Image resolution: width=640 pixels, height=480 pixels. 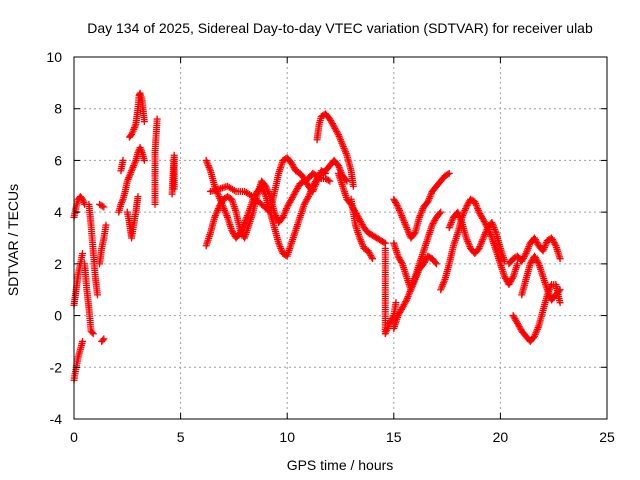 I want to click on x-tick-label: 15, so click(x=394, y=437).